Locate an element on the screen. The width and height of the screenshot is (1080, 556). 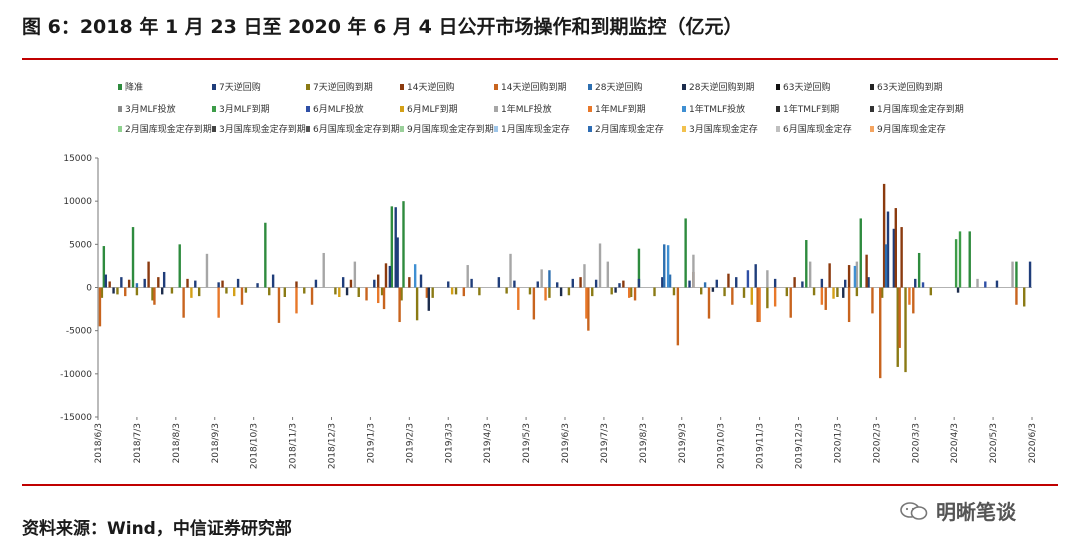
legend-item: 3月国库现金定存 is located at coordinates (720, 129).